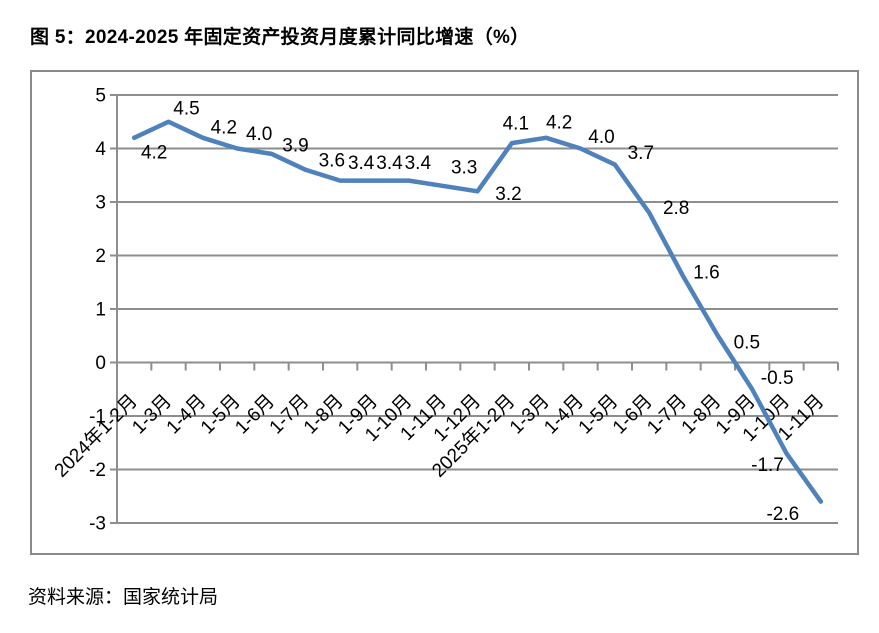 Image resolution: width=879 pixels, height=633 pixels. Describe the element at coordinates (97, 417) in the screenshot. I see `y-axis-label: -1` at that location.